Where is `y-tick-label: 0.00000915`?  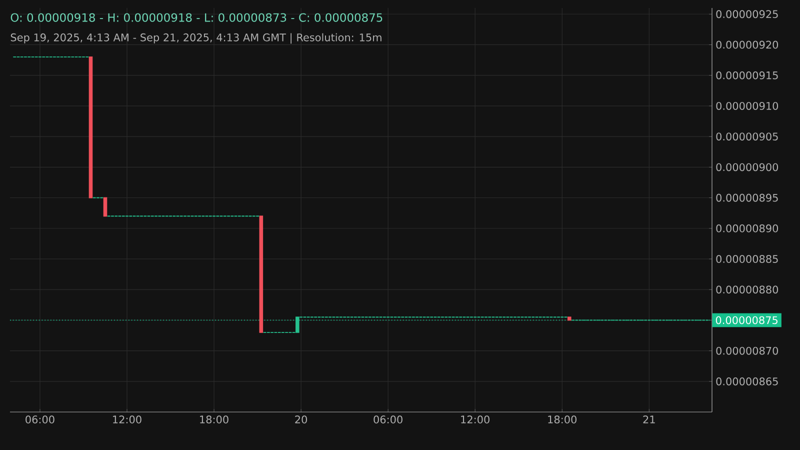 y-tick-label: 0.00000915 is located at coordinates (747, 75).